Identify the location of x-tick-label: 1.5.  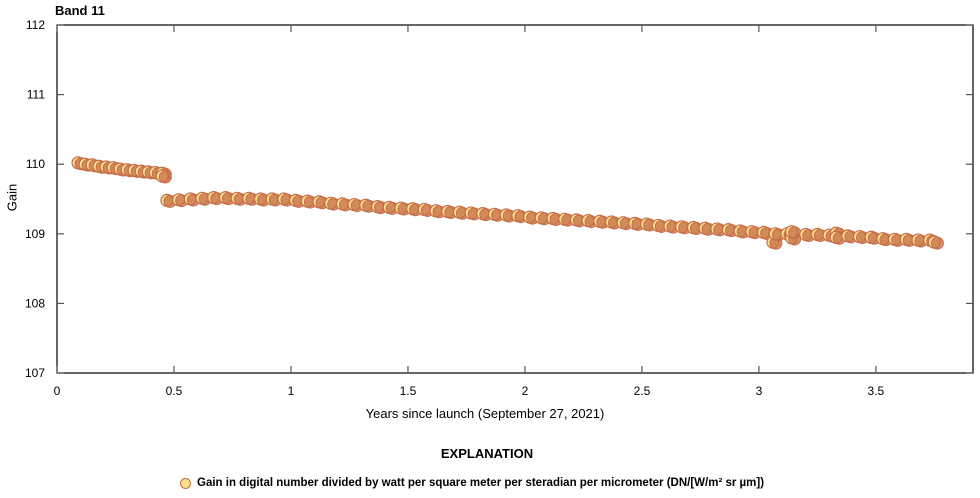
(408, 391).